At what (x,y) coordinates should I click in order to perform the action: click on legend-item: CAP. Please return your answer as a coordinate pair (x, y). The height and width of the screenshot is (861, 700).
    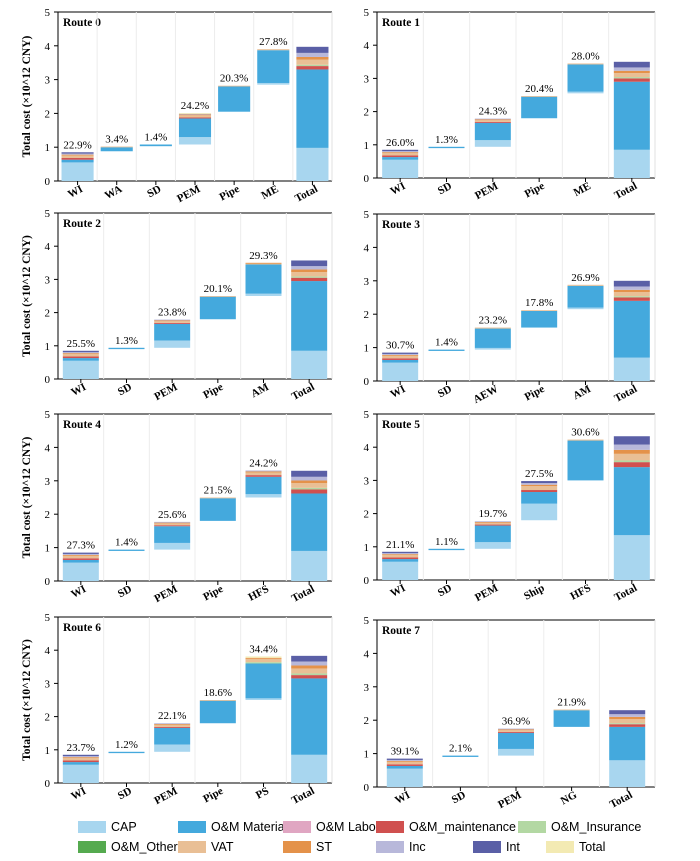
    Looking at the image, I should click on (107, 827).